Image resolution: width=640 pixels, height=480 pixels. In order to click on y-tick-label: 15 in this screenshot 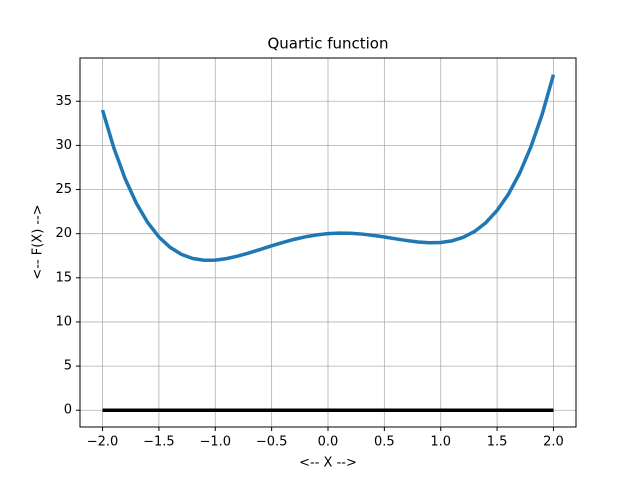, I will do `click(63, 277)`.